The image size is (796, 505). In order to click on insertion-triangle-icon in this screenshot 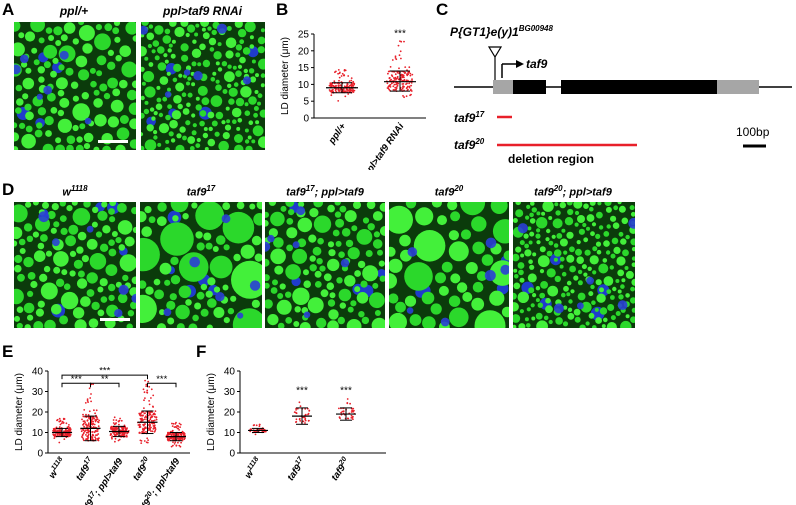, I will do `click(495, 52)`.